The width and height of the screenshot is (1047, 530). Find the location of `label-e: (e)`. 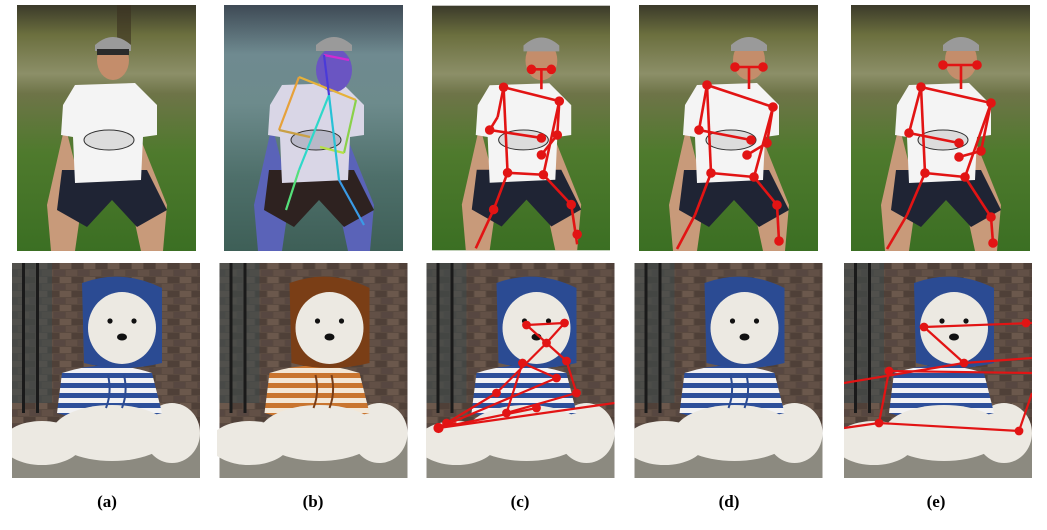

label-e: (e) is located at coordinates (936, 501).